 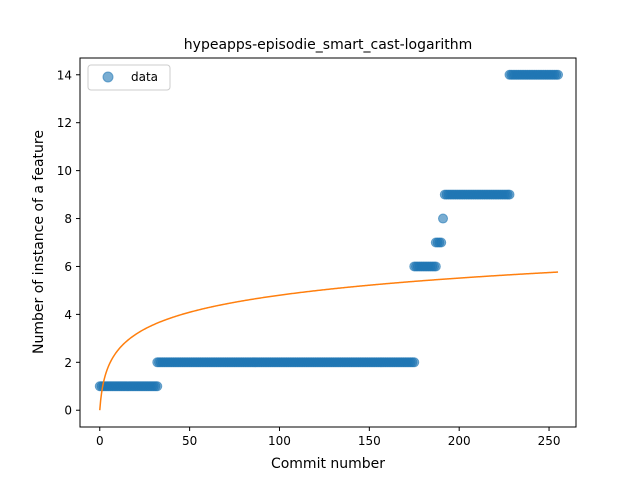 What do you see at coordinates (144, 77) in the screenshot?
I see `legend-label-data: data` at bounding box center [144, 77].